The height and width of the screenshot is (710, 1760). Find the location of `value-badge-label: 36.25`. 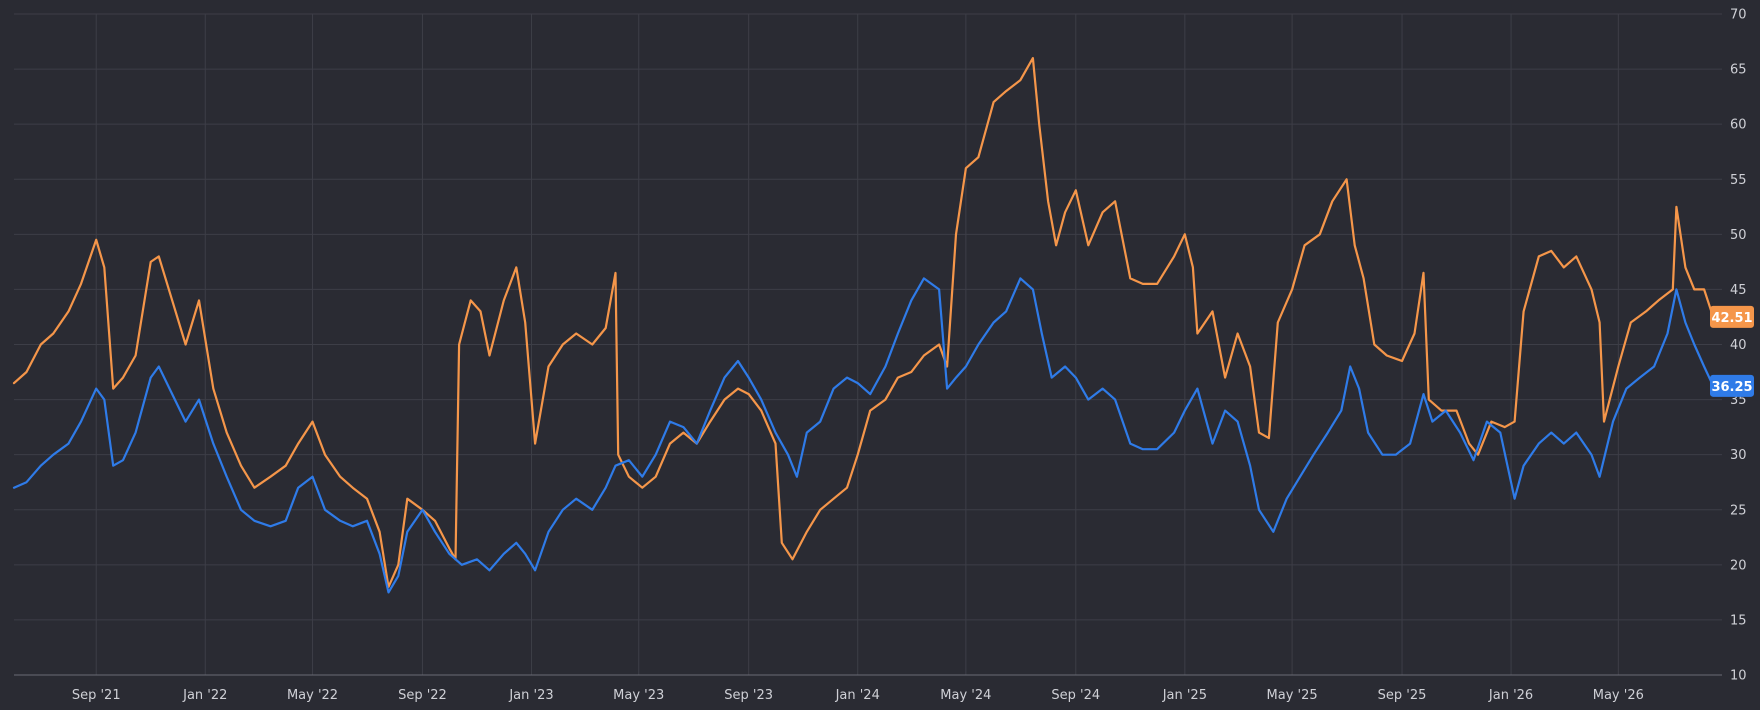

value-badge-label: 36.25 is located at coordinates (1731, 387).